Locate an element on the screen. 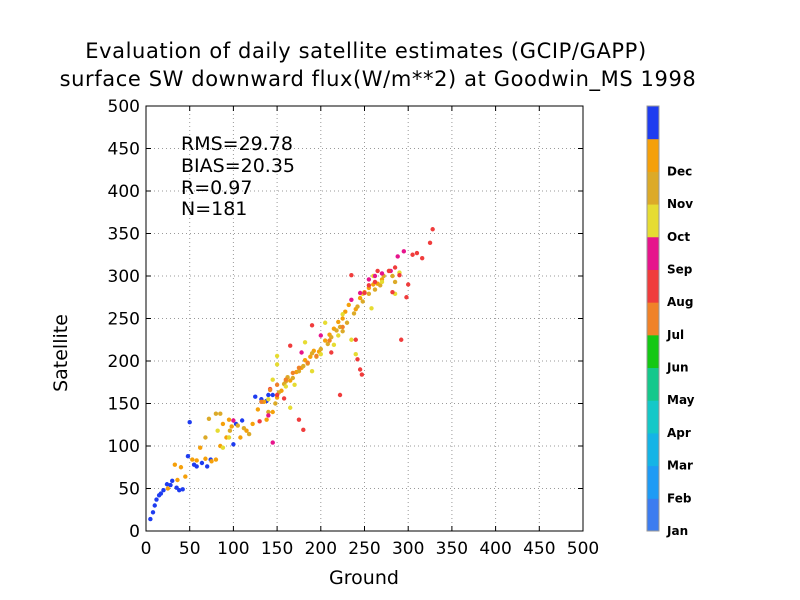 Image resolution: width=800 pixels, height=600 pixels. y-tick-label: 500 is located at coordinates (124, 107).